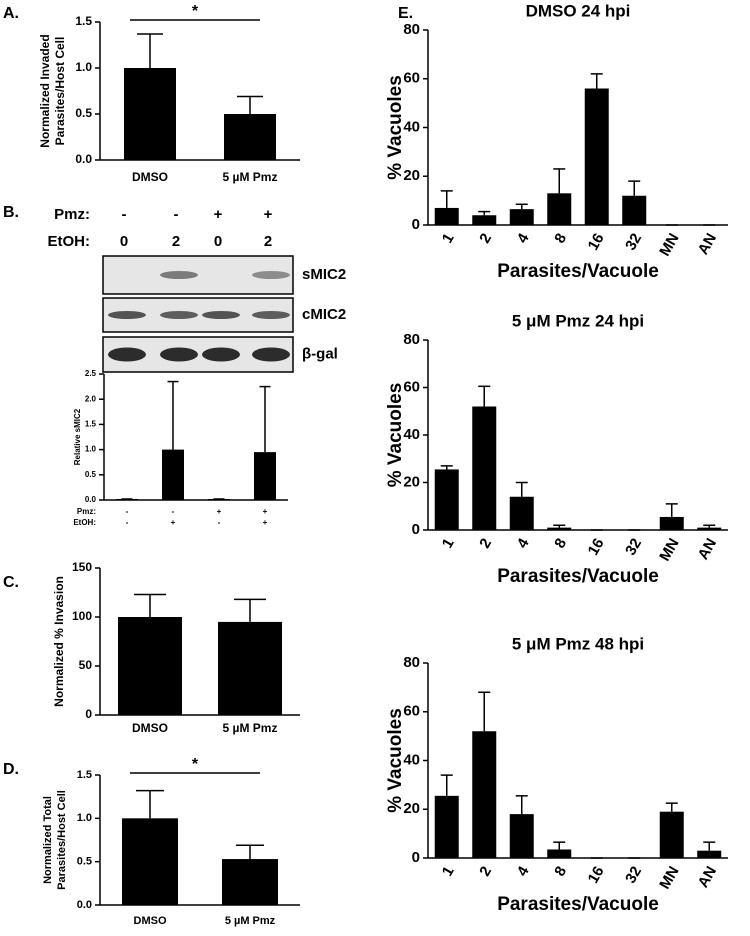 The height and width of the screenshot is (936, 750). What do you see at coordinates (218, 214) in the screenshot?
I see `blot-lane-label: +` at bounding box center [218, 214].